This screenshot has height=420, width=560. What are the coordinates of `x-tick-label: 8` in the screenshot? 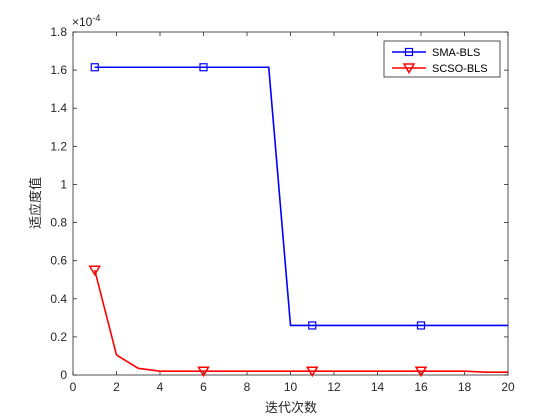 It's located at (247, 387).